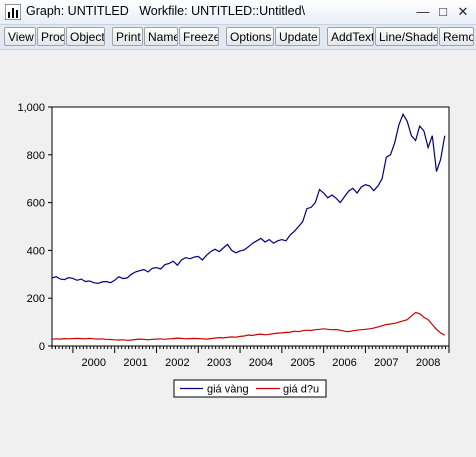 Image resolution: width=476 pixels, height=457 pixels. Describe the element at coordinates (36, 156) in the screenshot. I see `y-tick-label: 800` at that location.